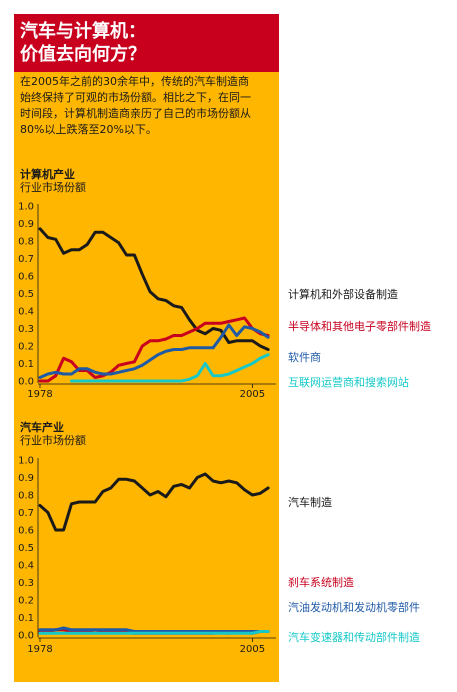 This screenshot has height=692, width=457. Describe the element at coordinates (134, 81) in the screenshot. I see `intro-line-1: 在2005年之前的30余年中，传统的汽车制造商` at that location.